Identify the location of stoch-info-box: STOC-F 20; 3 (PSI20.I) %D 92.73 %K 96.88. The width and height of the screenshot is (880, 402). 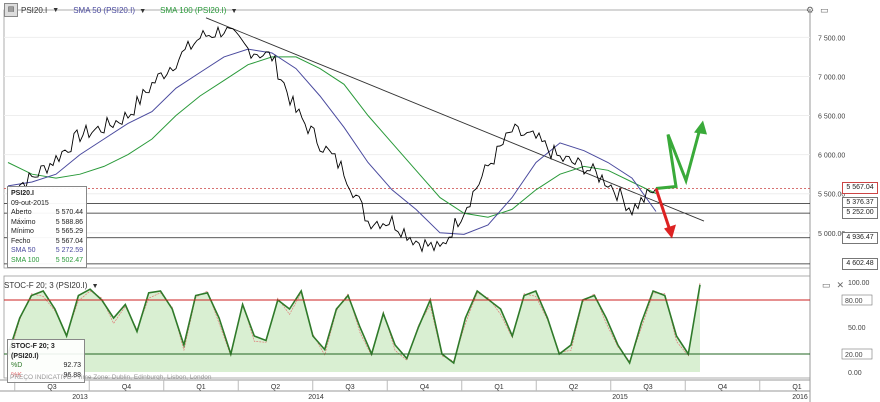
(46, 361).